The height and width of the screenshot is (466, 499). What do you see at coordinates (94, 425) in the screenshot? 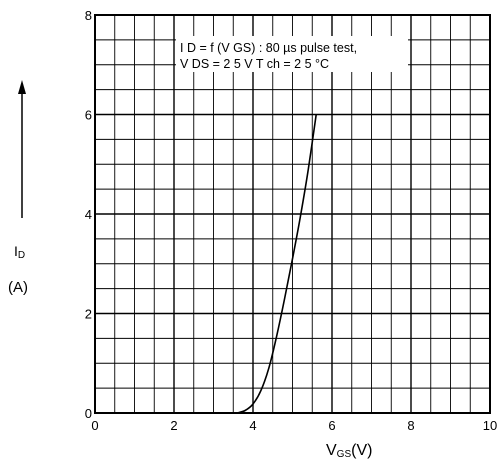
I see `x-tick-label: 0` at bounding box center [94, 425].